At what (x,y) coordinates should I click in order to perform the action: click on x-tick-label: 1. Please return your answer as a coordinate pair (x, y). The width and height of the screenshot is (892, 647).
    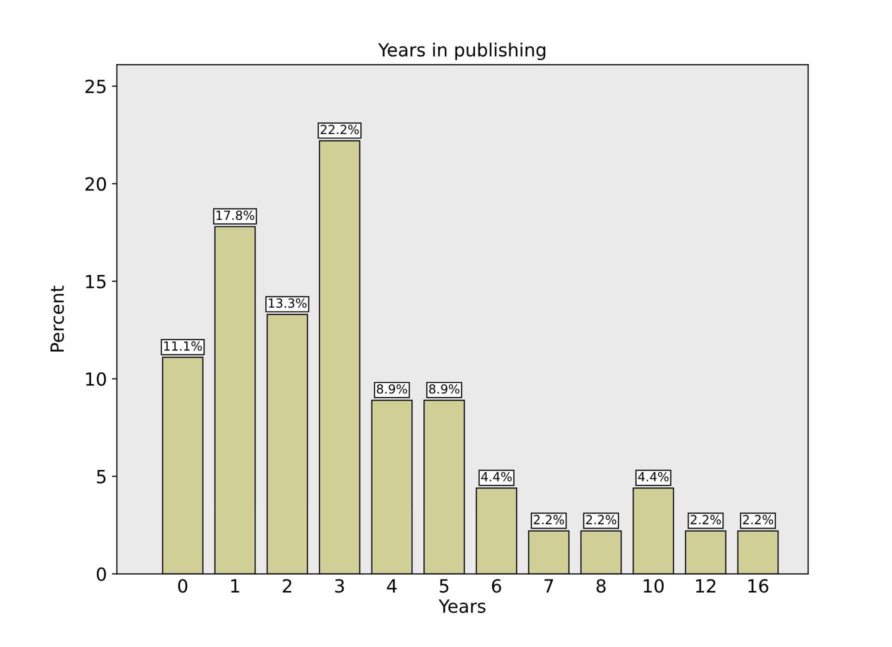
    Looking at the image, I should click on (235, 585).